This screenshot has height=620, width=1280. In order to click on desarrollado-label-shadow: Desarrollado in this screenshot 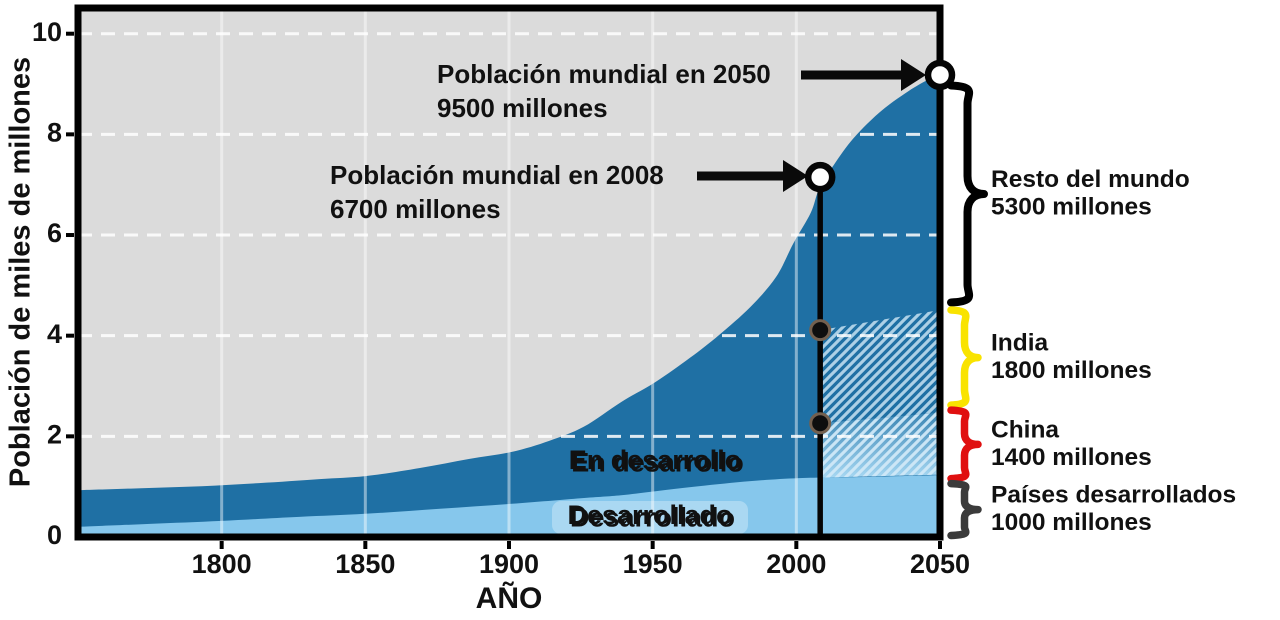, I will do `click(652, 518)`.